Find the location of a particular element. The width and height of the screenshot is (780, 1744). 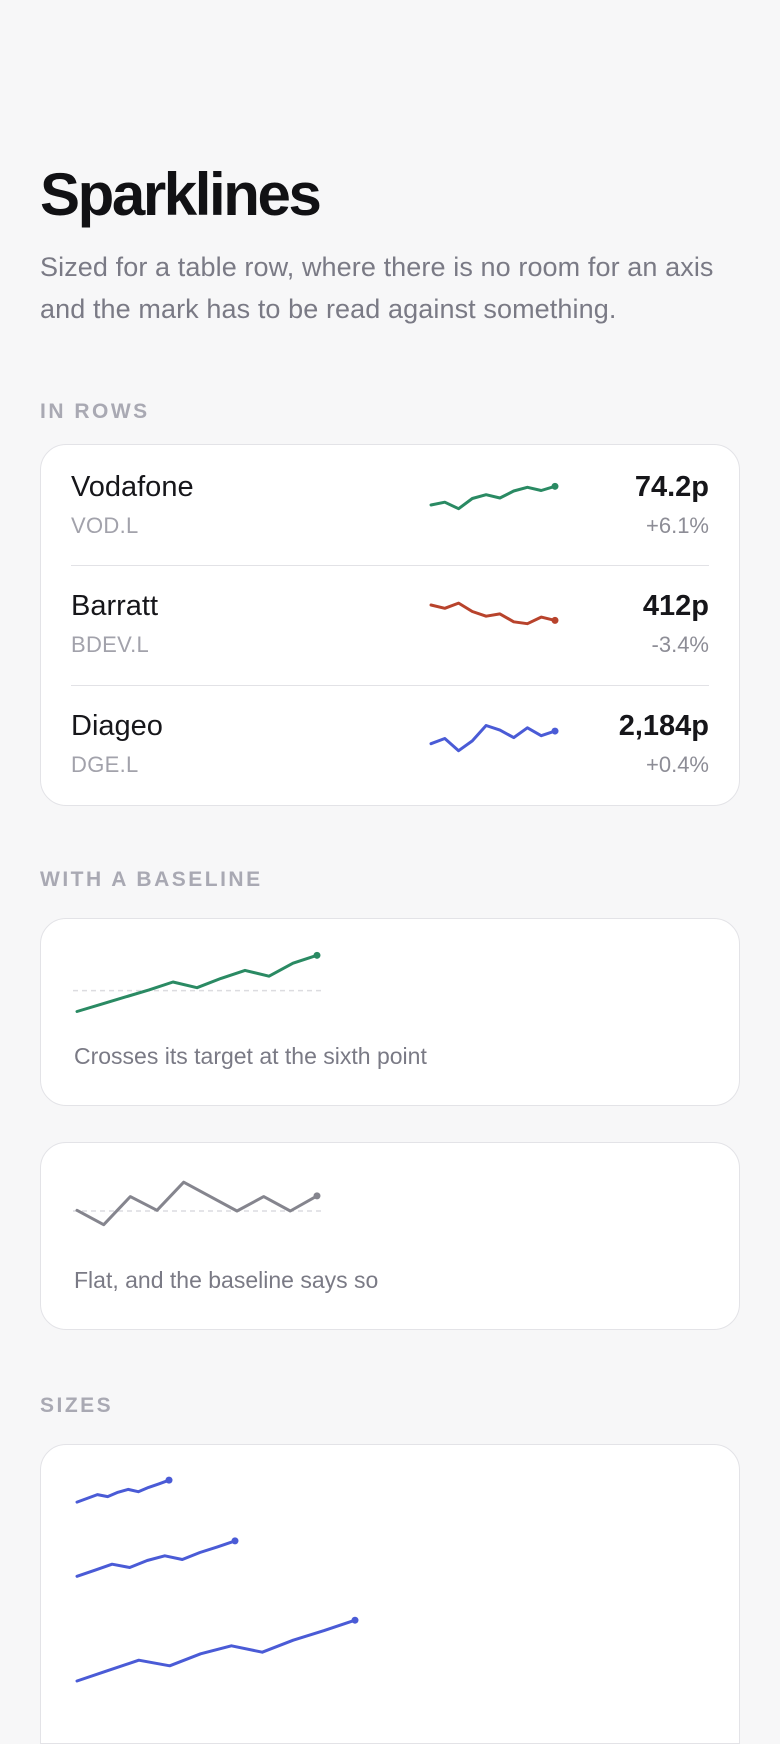

sparkline-flat is located at coordinates (197, 1203).